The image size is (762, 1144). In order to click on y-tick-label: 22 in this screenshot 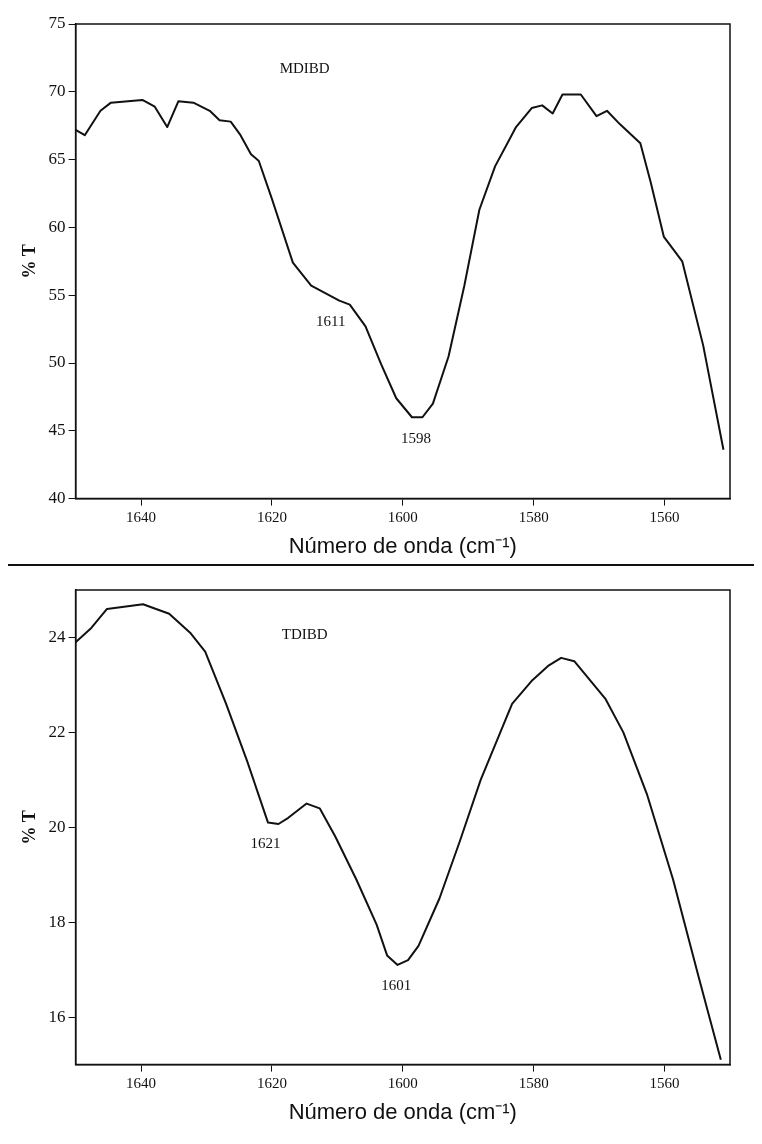, I will do `click(57, 731)`.